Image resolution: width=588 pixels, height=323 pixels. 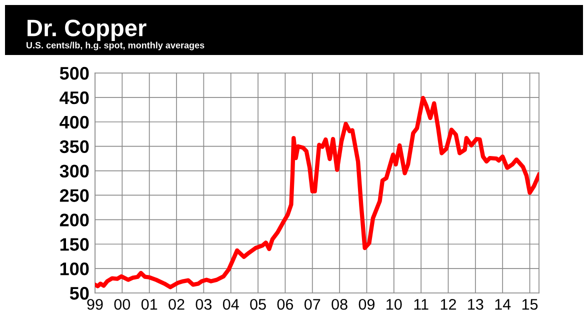 What do you see at coordinates (149, 304) in the screenshot?
I see `x-tick-label: 01` at bounding box center [149, 304].